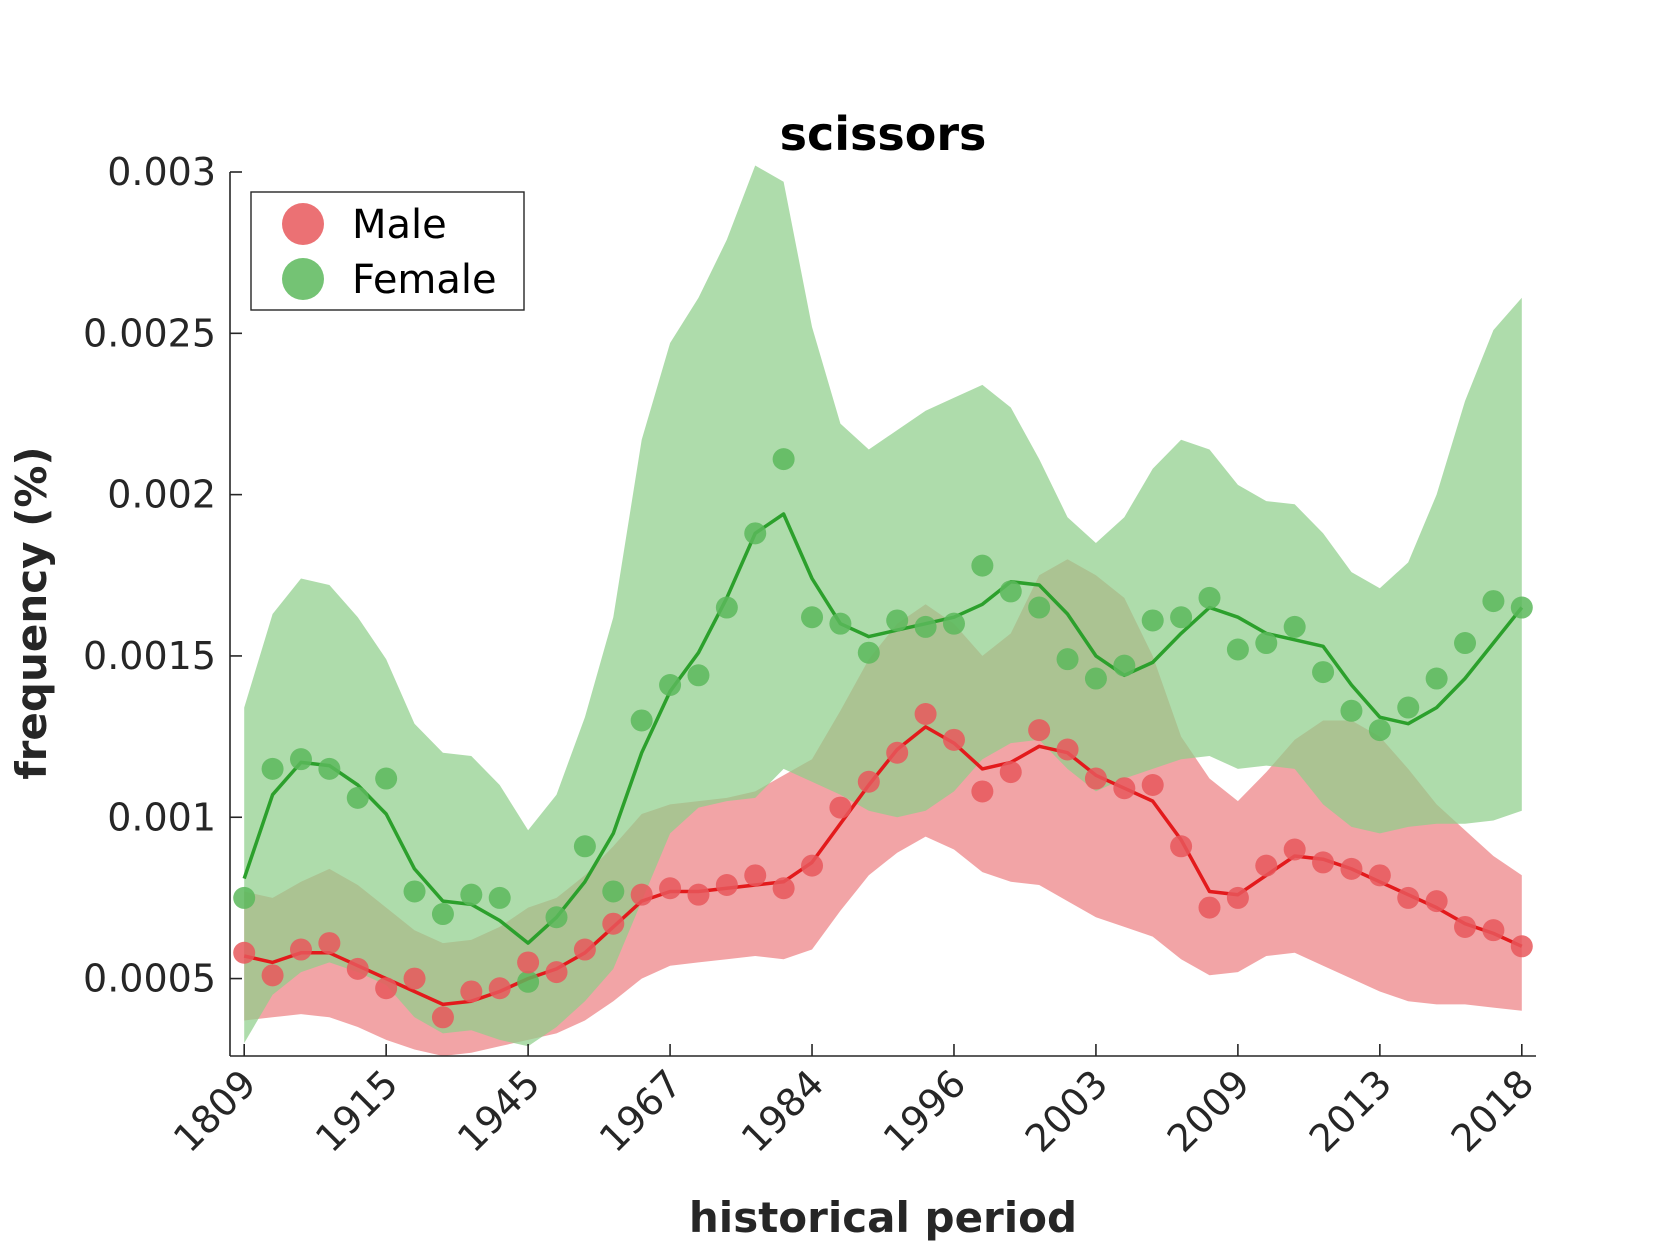 This screenshot has height=1260, width=1680. I want to click on chart-title: scissors, so click(883, 134).